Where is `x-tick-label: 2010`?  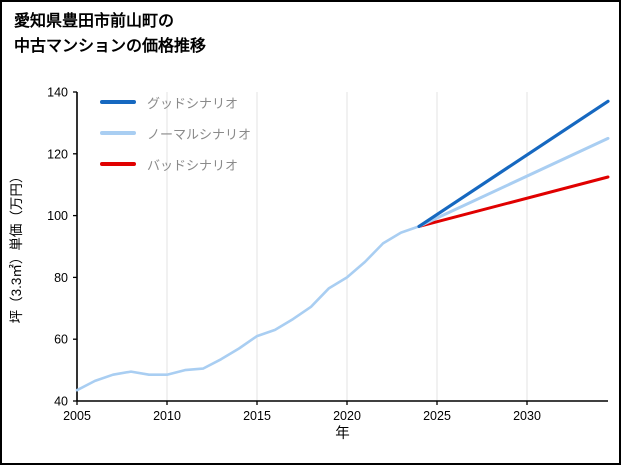
x-tick-label: 2010 is located at coordinates (167, 416).